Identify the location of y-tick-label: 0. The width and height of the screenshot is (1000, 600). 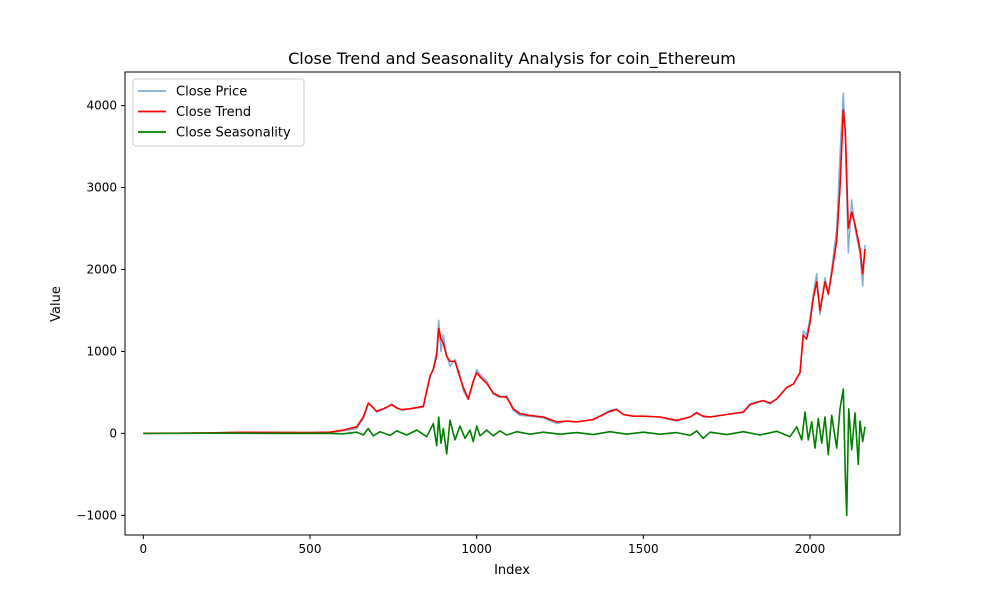
(113, 433).